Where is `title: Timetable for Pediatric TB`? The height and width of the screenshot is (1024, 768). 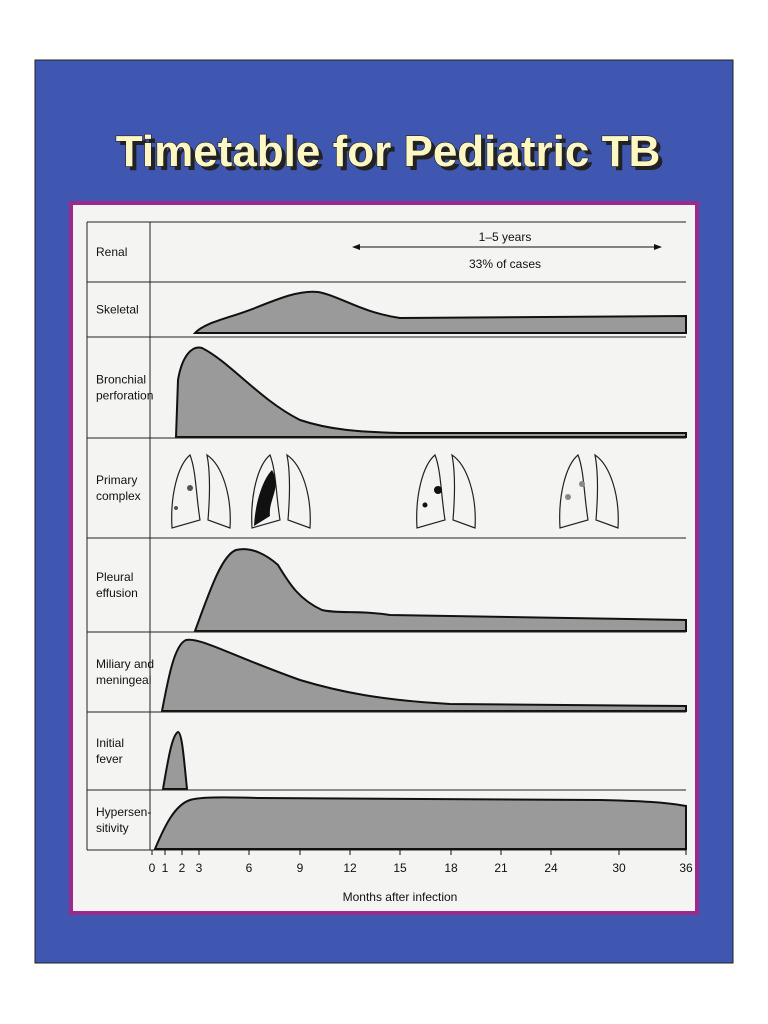 title: Timetable for Pediatric TB is located at coordinates (388, 151).